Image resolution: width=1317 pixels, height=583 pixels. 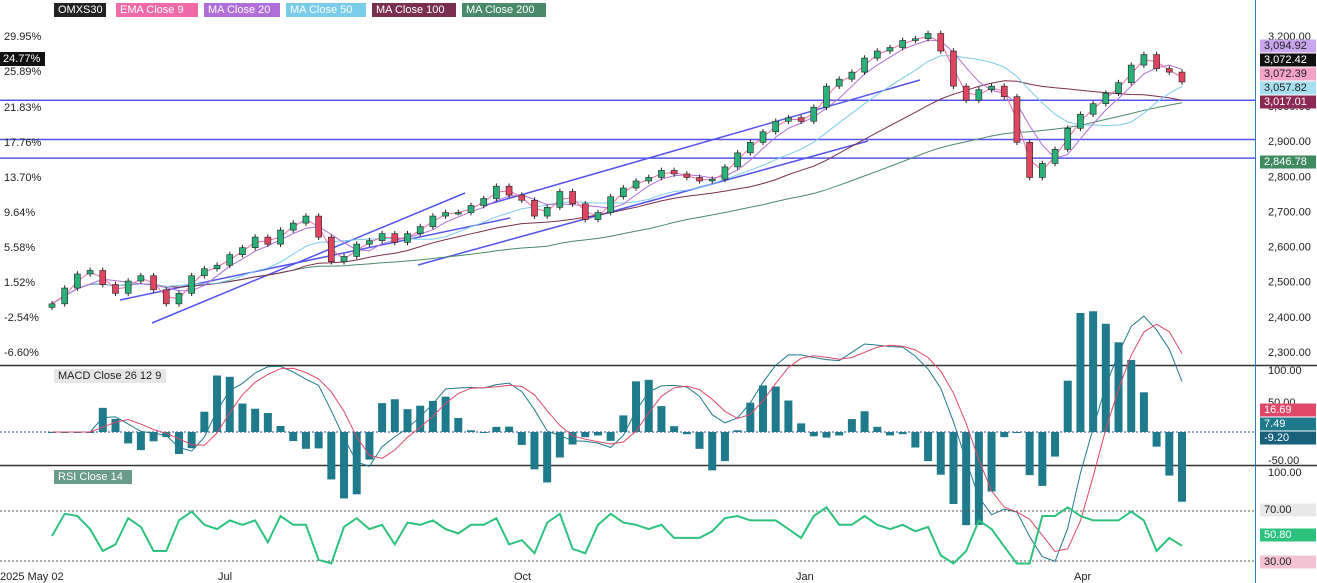 What do you see at coordinates (80, 10) in the screenshot?
I see `legend-chip-symbol` at bounding box center [80, 10].